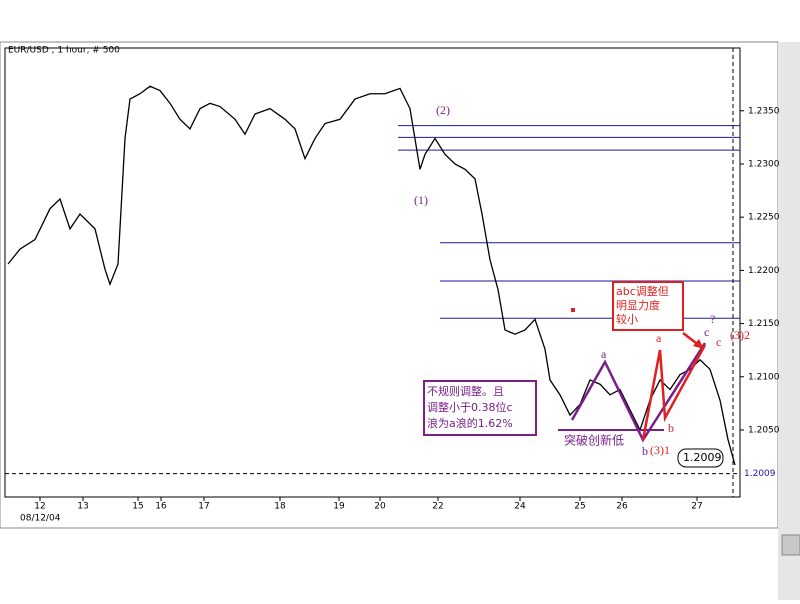 The width and height of the screenshot is (800, 604). What do you see at coordinates (622, 507) in the screenshot?
I see `x-tick-label: 26` at bounding box center [622, 507].